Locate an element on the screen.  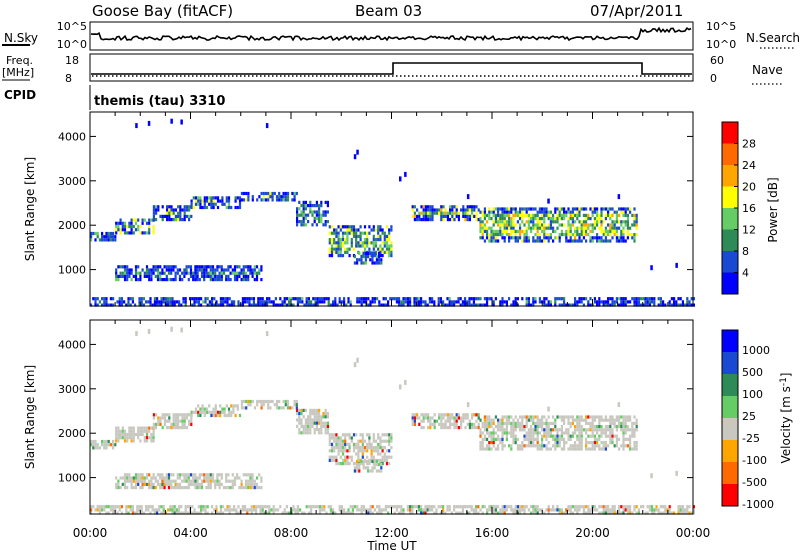
nave-tick-bottom: 0 is located at coordinates (713, 78).